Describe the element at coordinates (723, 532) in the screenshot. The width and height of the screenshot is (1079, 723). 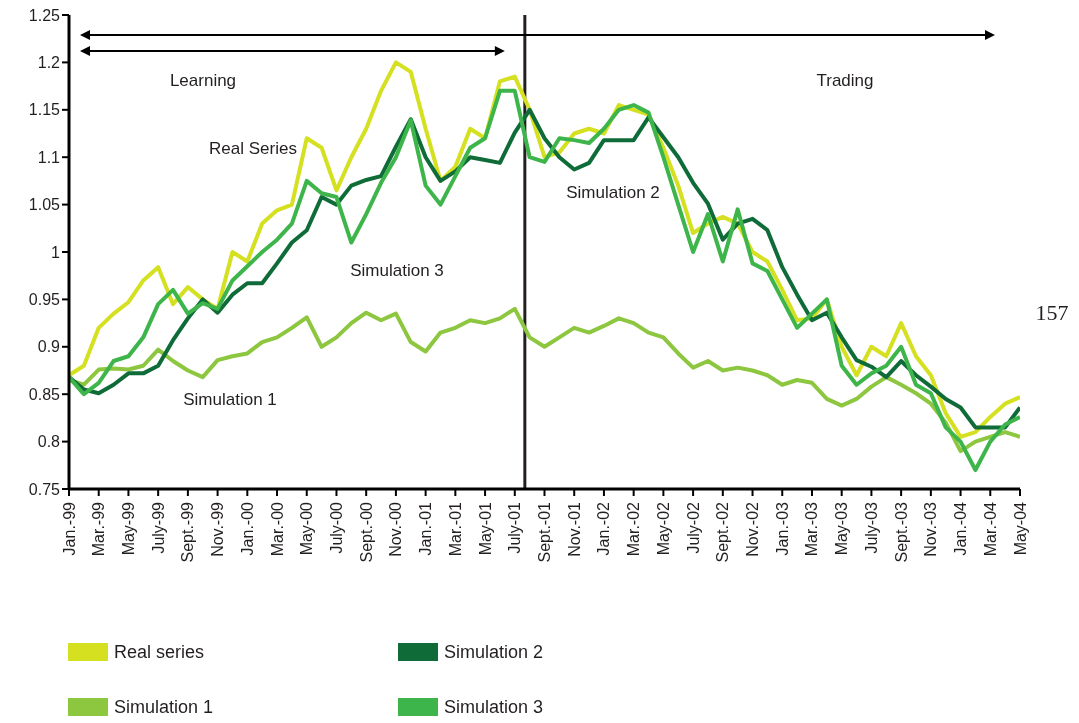
I see `x-tick-label: Sept.-02` at that location.